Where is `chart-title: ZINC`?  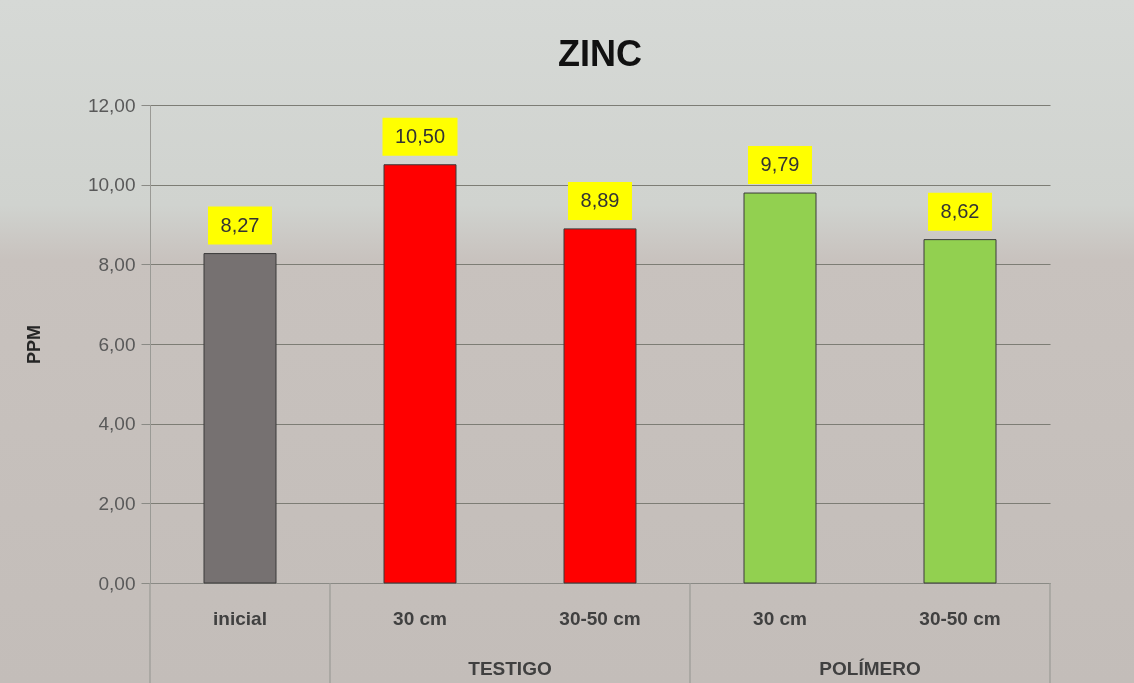 chart-title: ZINC is located at coordinates (600, 53).